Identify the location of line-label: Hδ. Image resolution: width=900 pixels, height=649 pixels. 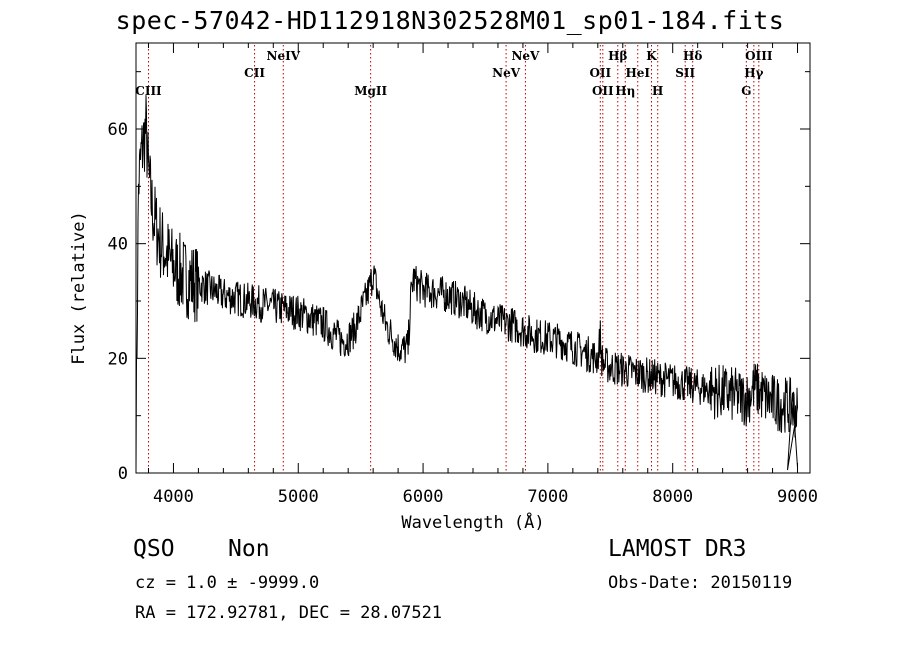
(692, 56).